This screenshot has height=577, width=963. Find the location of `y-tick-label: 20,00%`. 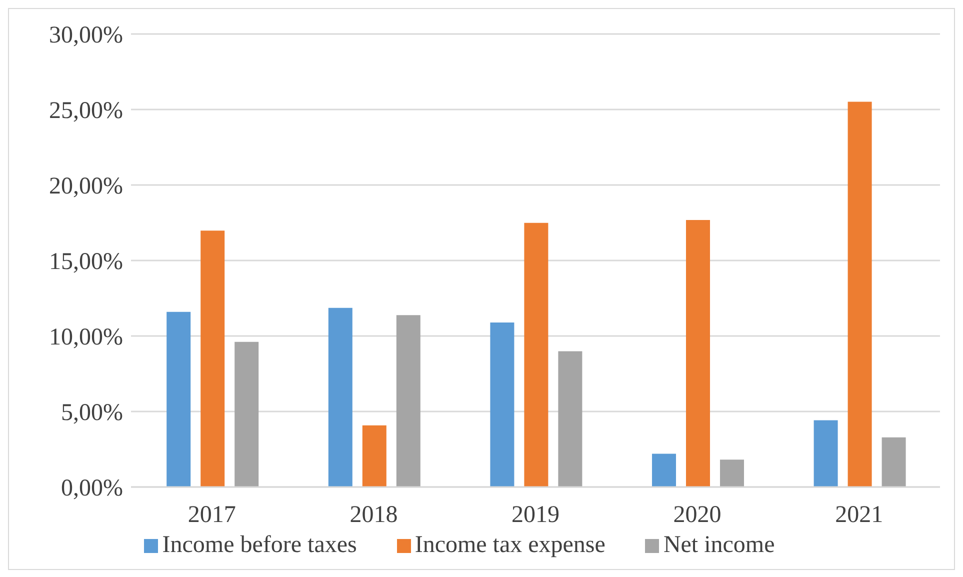

y-tick-label: 20,00% is located at coordinates (86, 187).